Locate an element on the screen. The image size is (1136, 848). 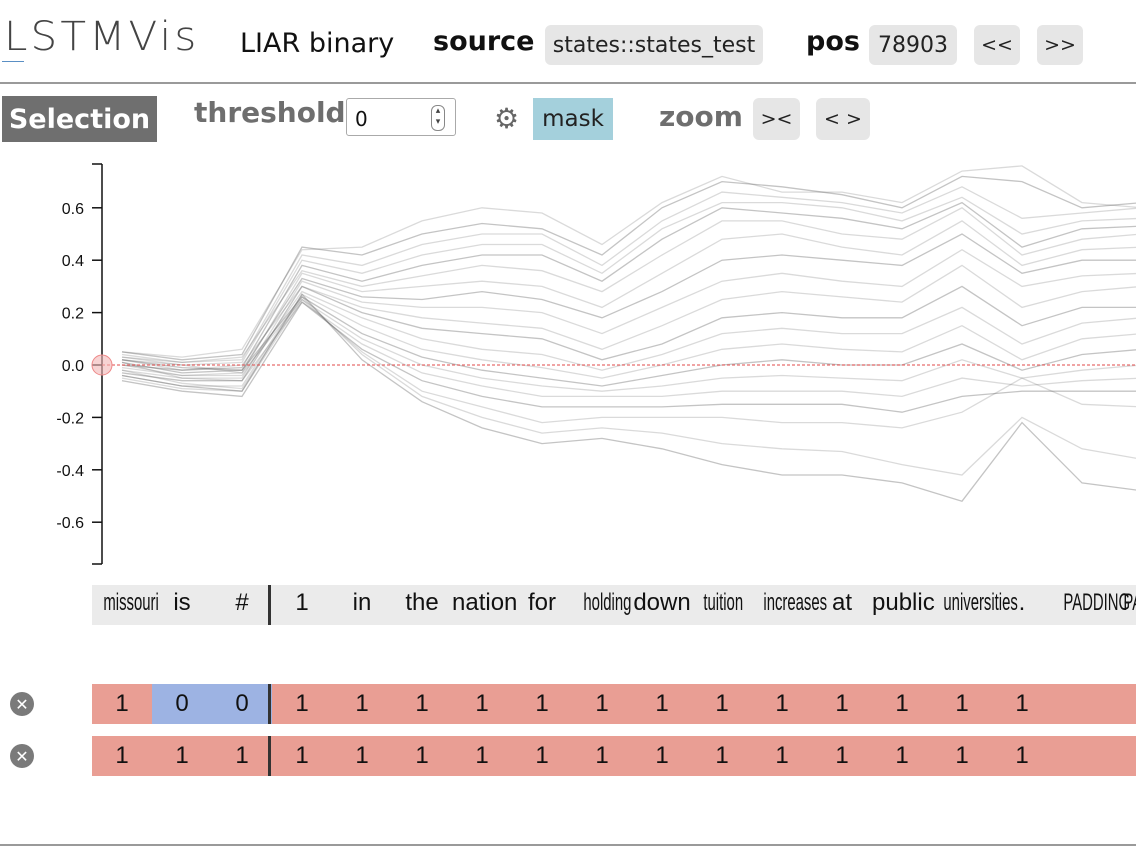
y-tick-label: -0.2 is located at coordinates (70, 418).